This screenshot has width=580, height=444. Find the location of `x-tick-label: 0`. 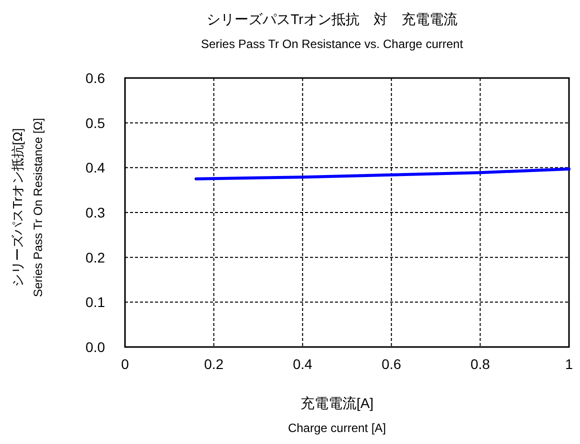

x-tick-label: 0 is located at coordinates (125, 364).